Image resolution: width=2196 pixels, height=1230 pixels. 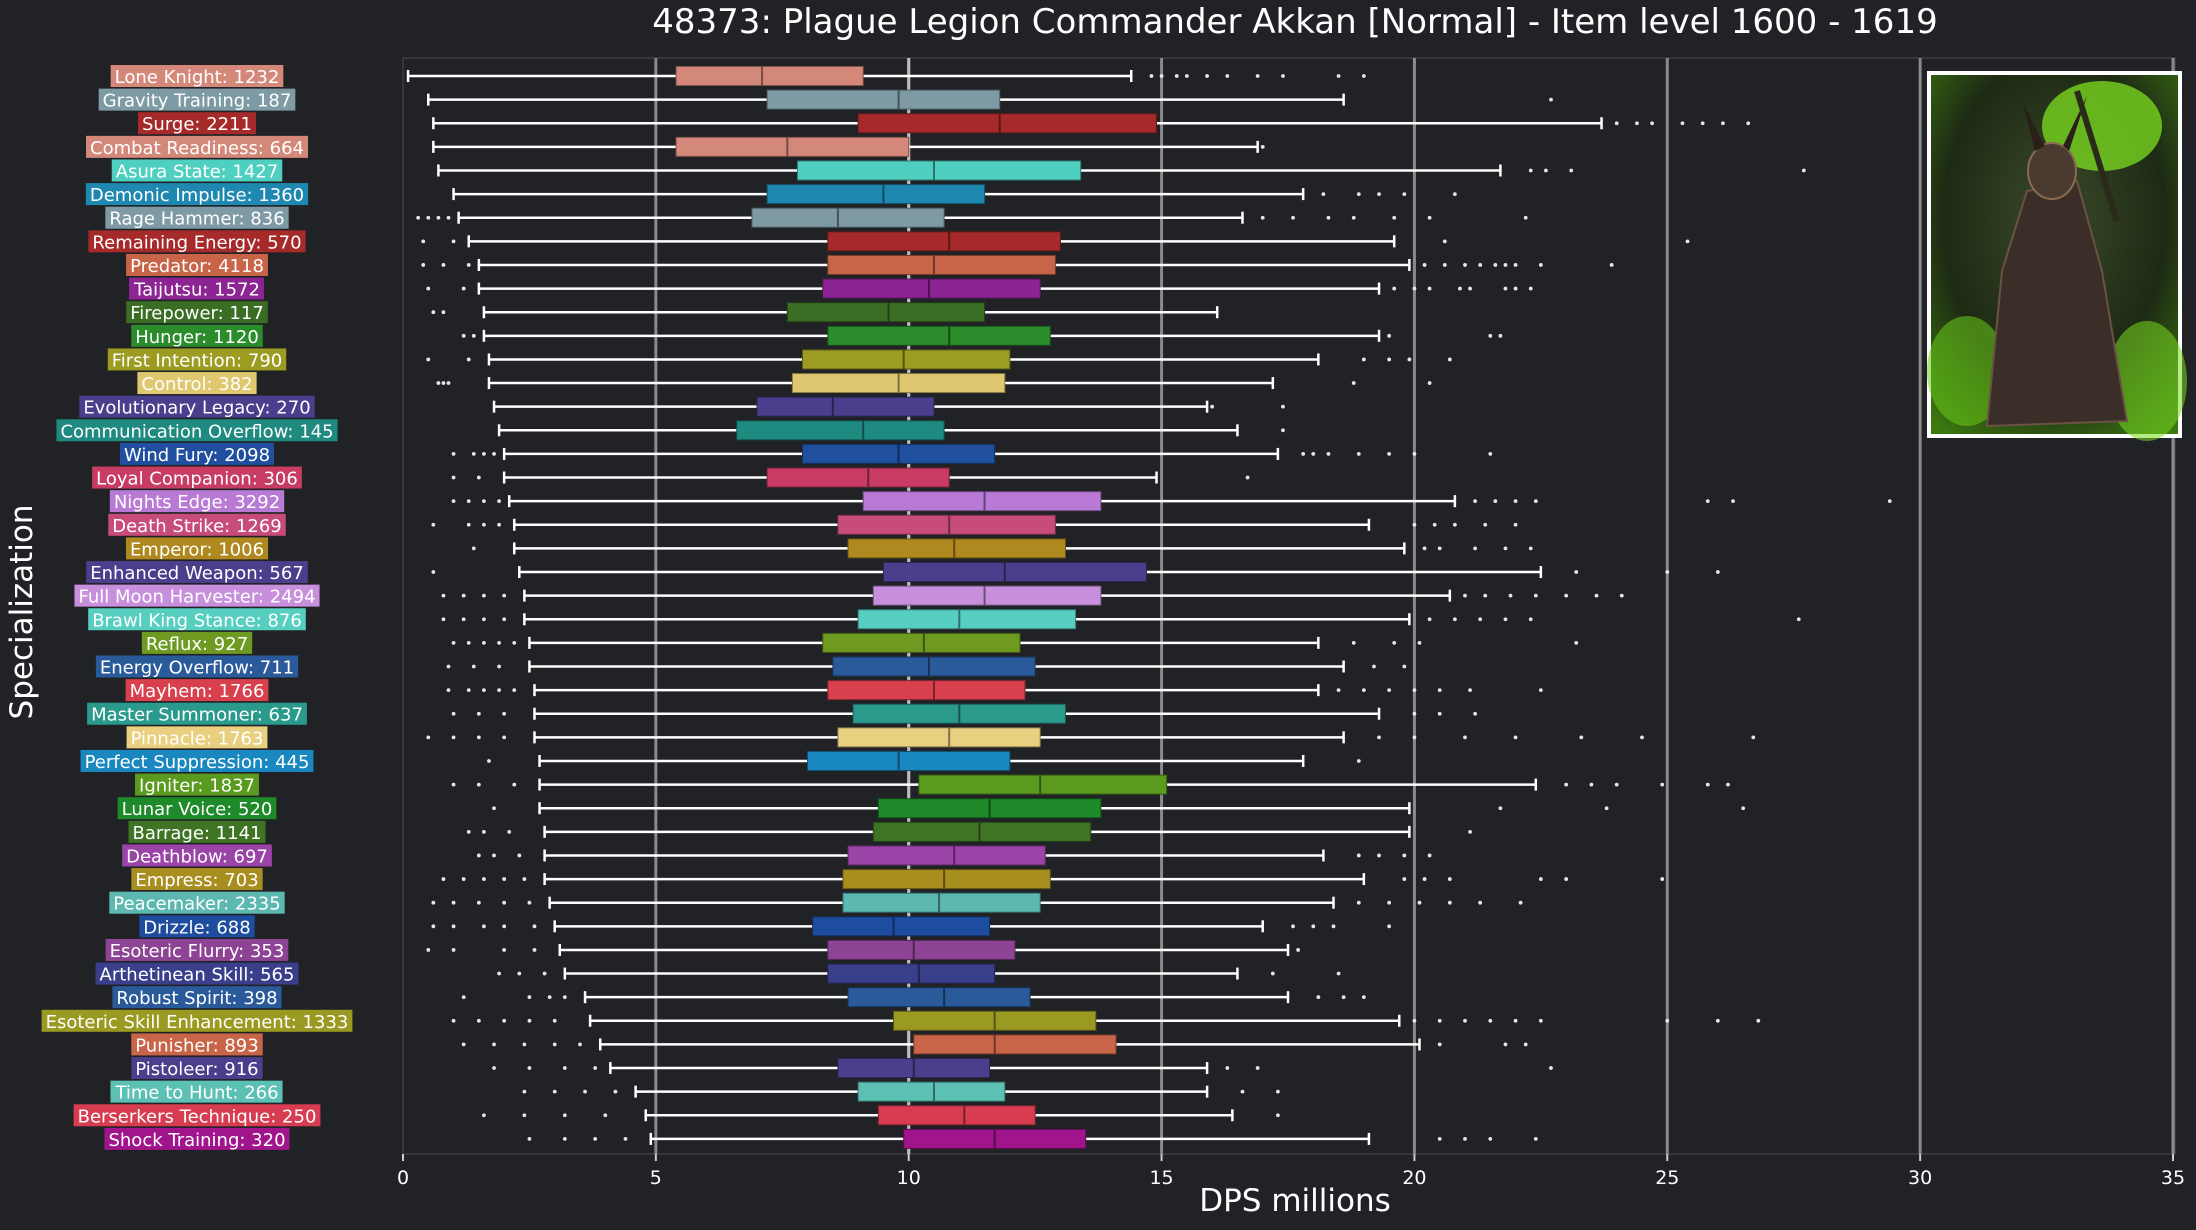 I want to click on category-label: Wind Fury: 2098, so click(x=197, y=455).